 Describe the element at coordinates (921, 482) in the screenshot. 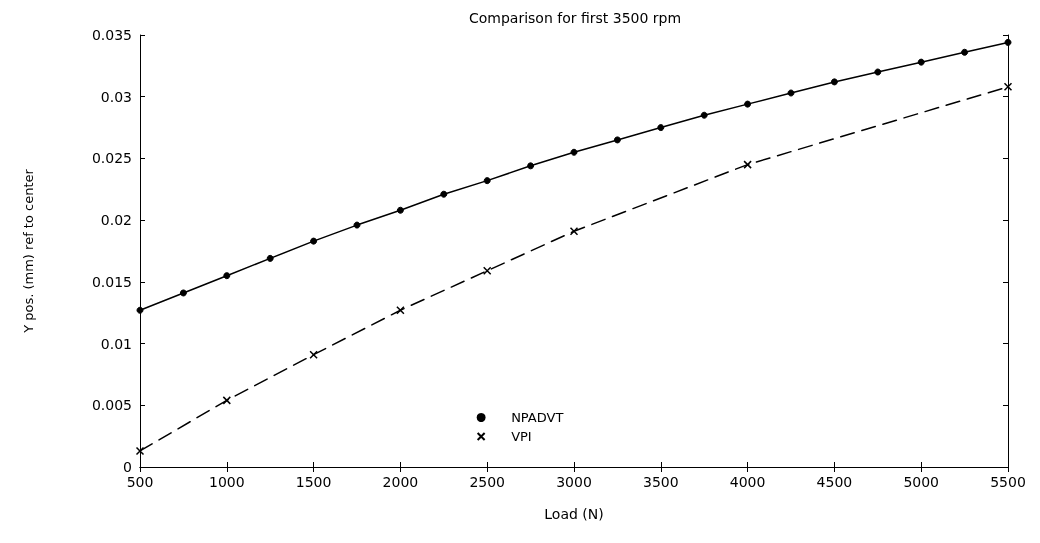

I see `x-tick-label: 5000` at that location.